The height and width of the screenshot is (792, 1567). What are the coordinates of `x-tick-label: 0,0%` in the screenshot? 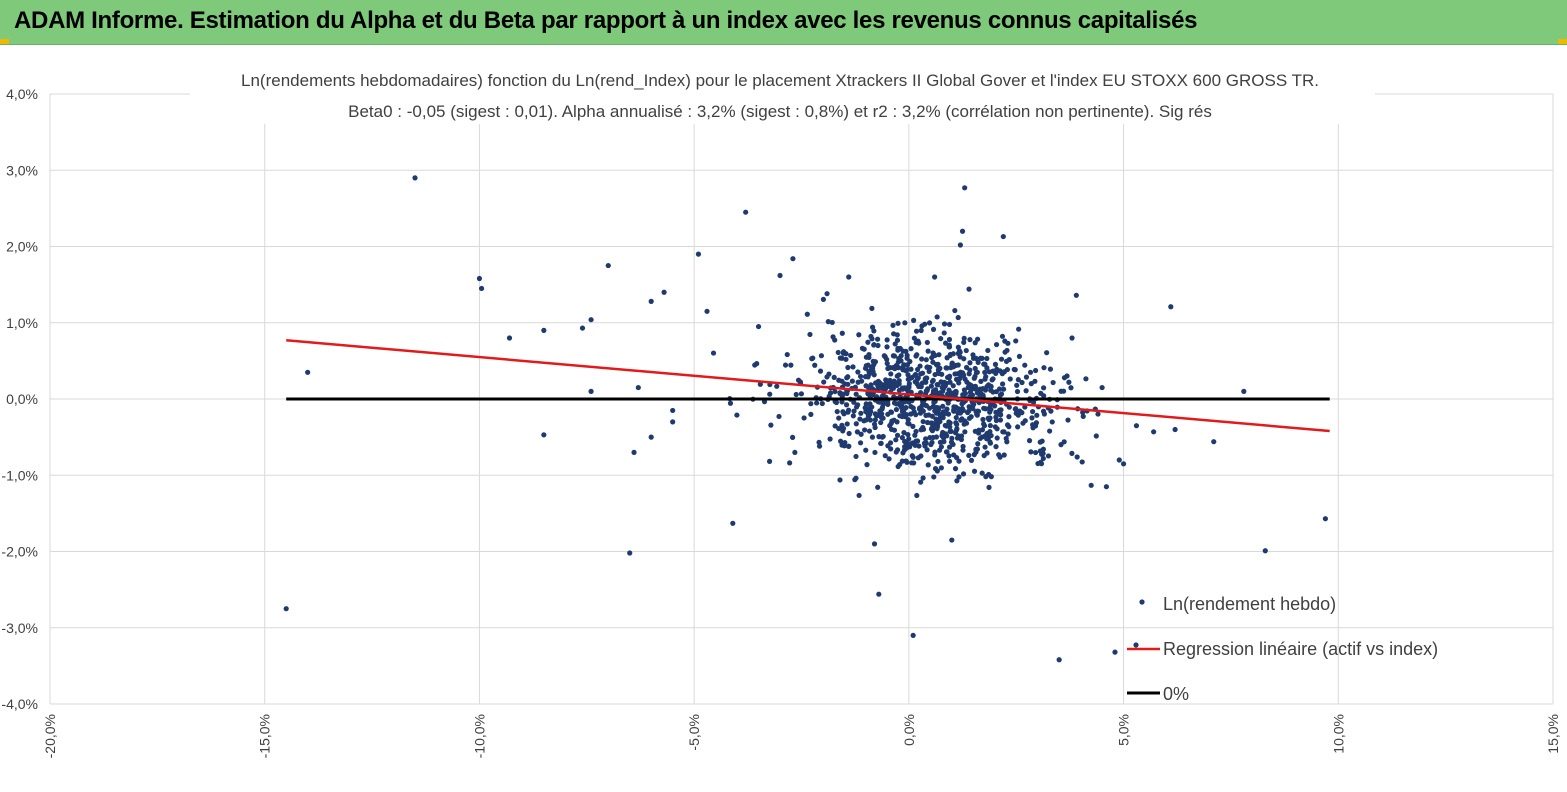 It's located at (909, 730).